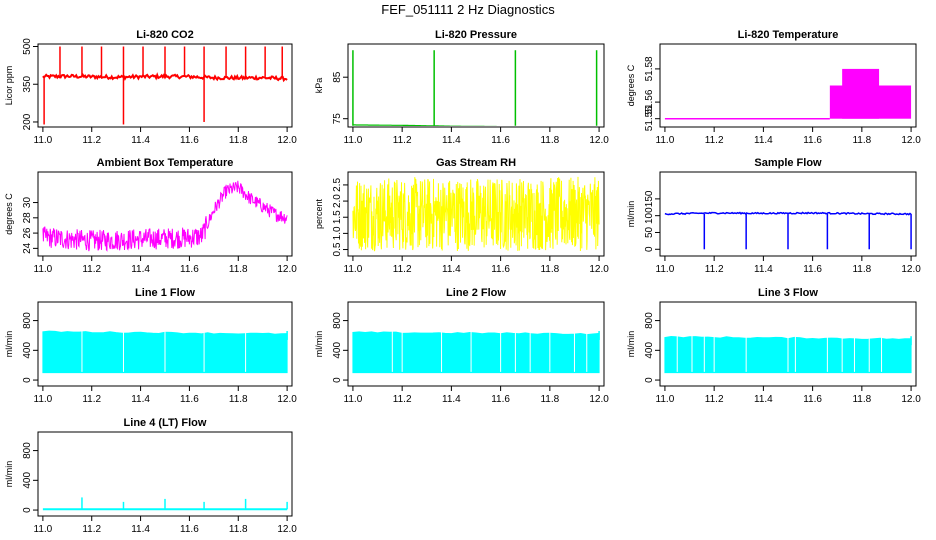 The width and height of the screenshot is (936, 540). I want to click on panel-title: Line 4 (LT) Flow, so click(165, 423).